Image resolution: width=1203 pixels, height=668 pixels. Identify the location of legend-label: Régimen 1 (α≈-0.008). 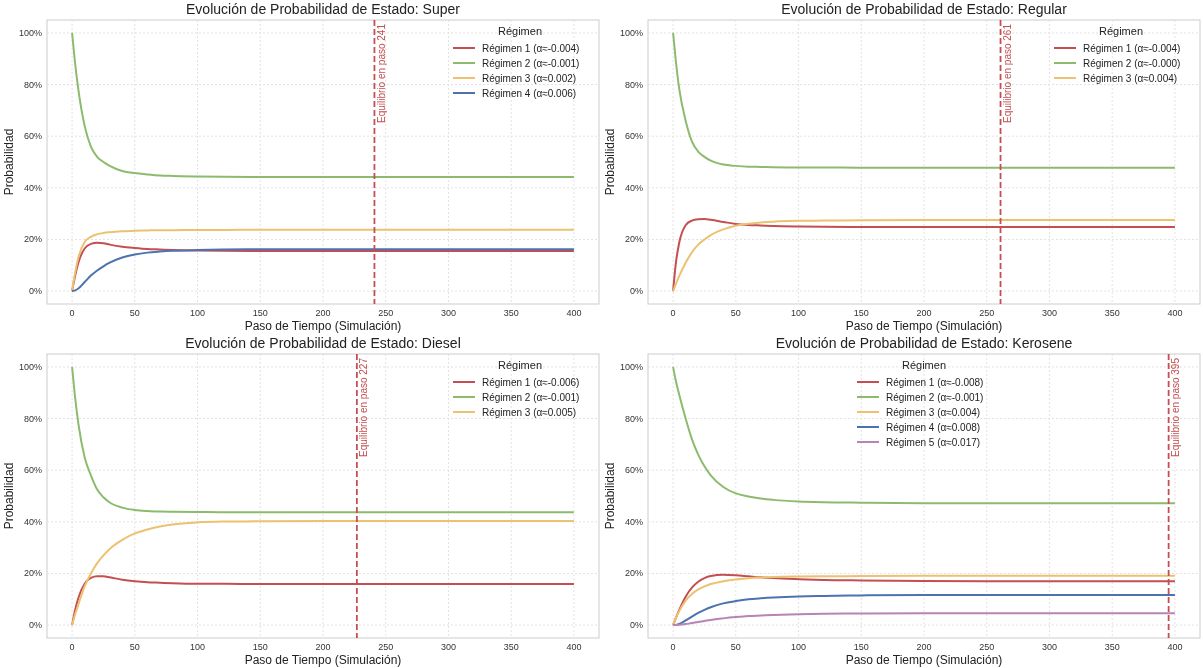
(935, 382).